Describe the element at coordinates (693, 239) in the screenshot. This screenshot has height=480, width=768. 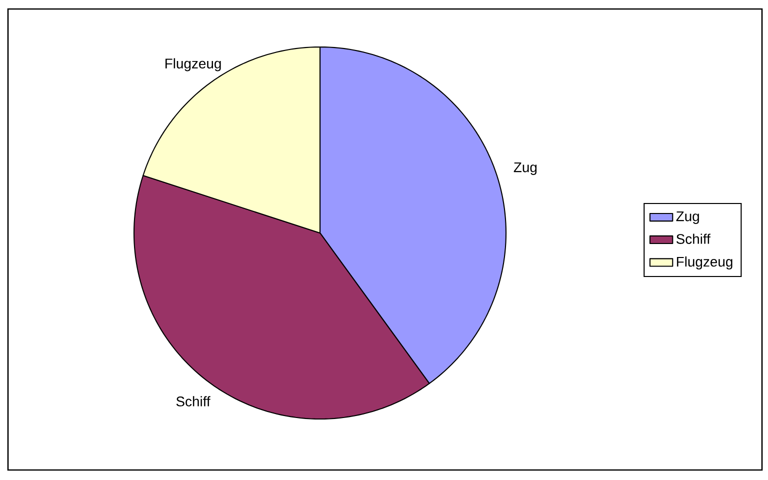
I see `legend-label: Schiff` at that location.